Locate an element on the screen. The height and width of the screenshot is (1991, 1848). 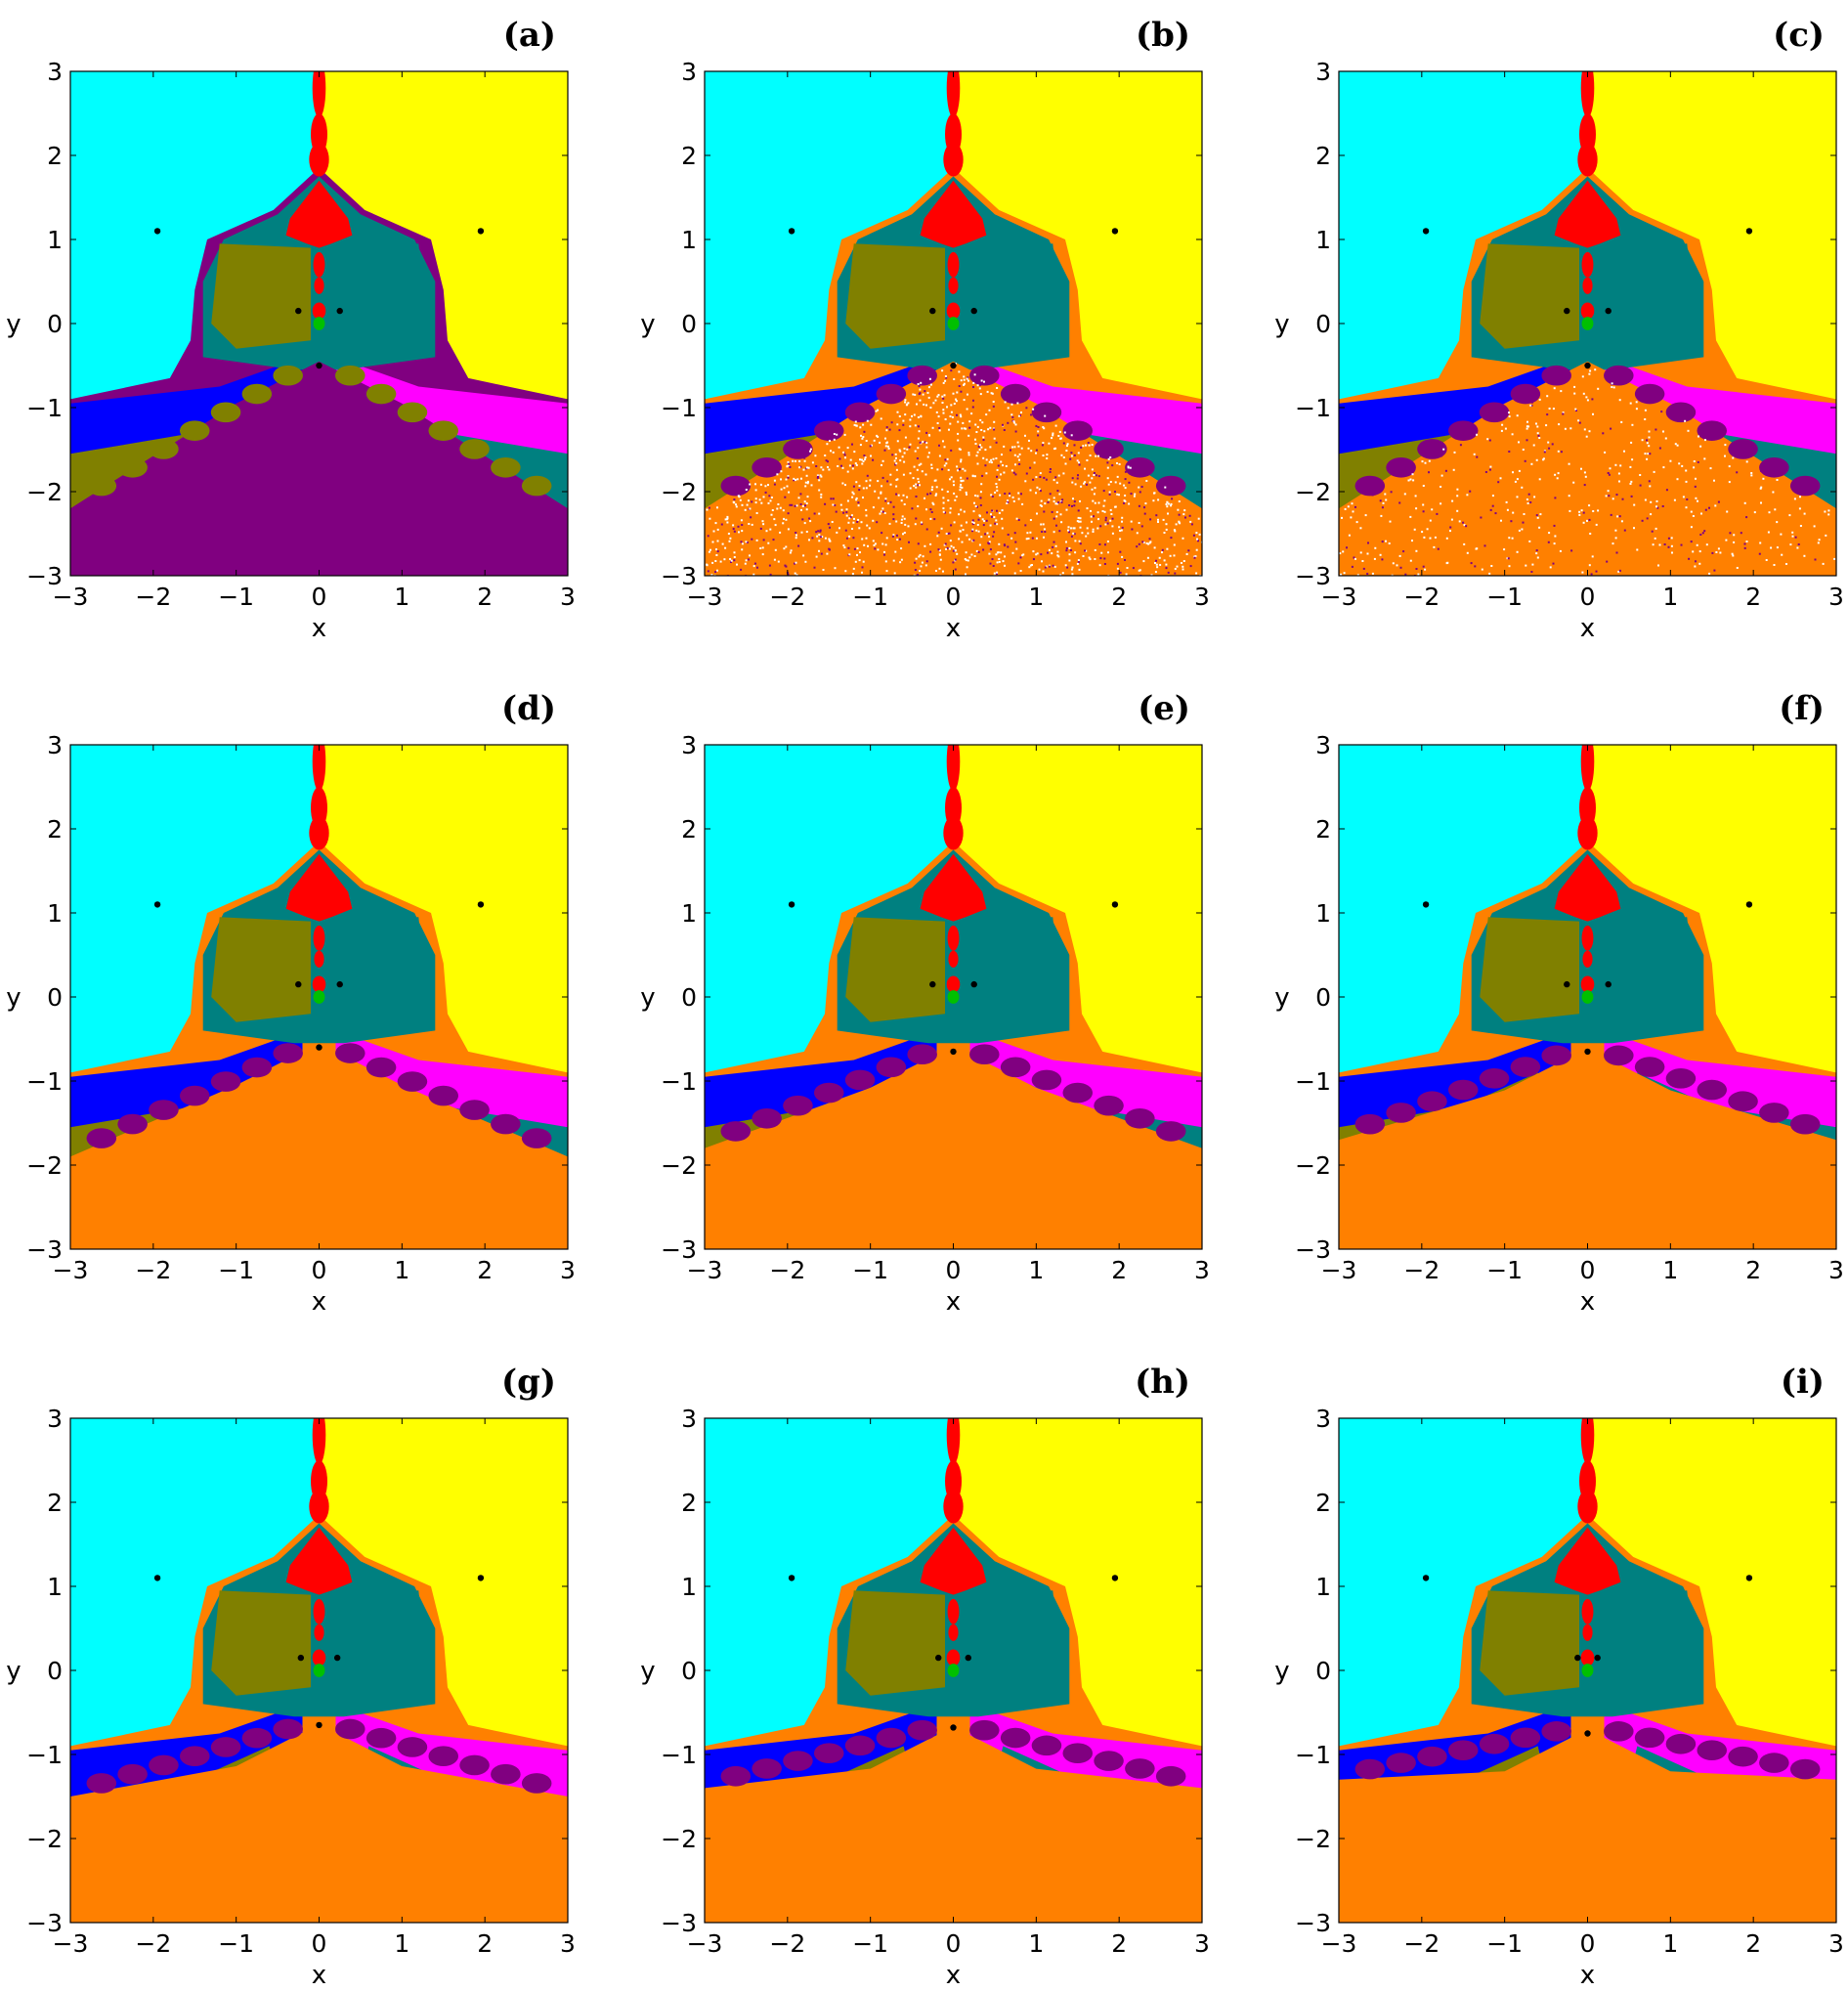
panel-label: (g) is located at coordinates (528, 1382).